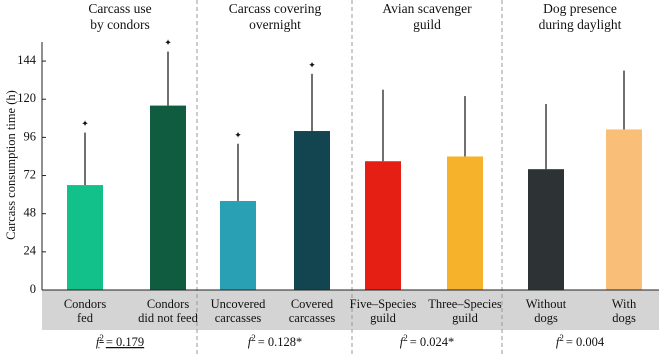 This screenshot has height=354, width=659. I want to click on x-tick-label: Covered, so click(312, 304).